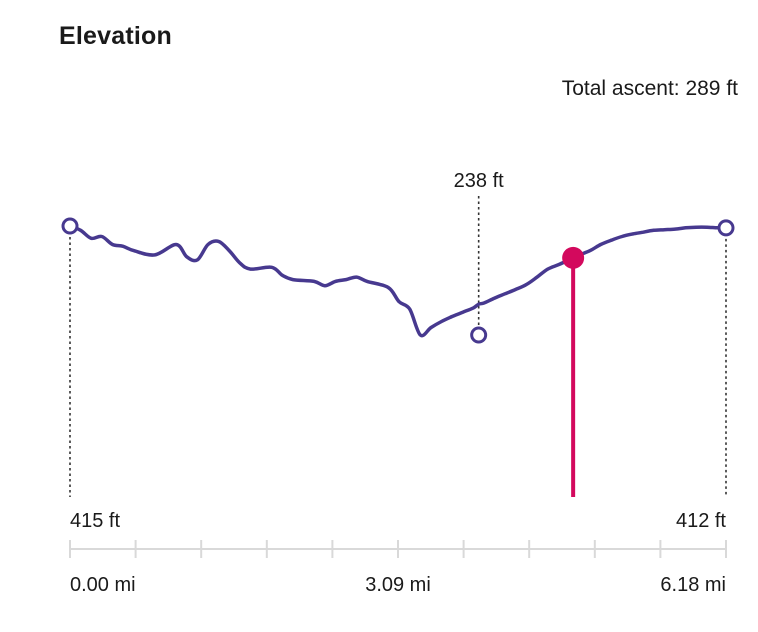 This screenshot has width=758, height=632. Describe the element at coordinates (398, 585) in the screenshot. I see `x-tick-label-mid: 3.09 mi` at that location.